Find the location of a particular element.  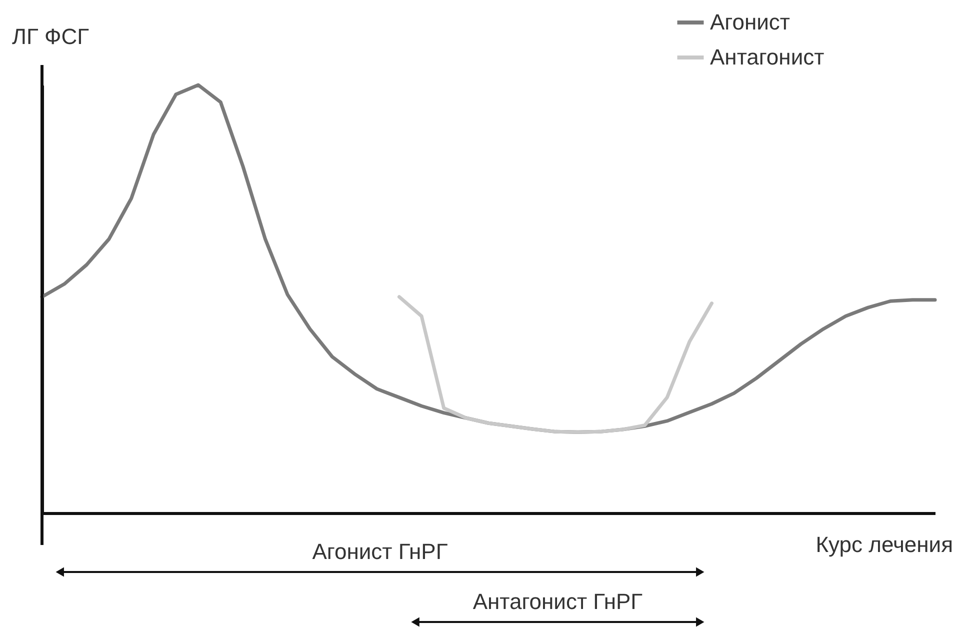

y-axis-title: ЛГ ФСГ is located at coordinates (51, 36).